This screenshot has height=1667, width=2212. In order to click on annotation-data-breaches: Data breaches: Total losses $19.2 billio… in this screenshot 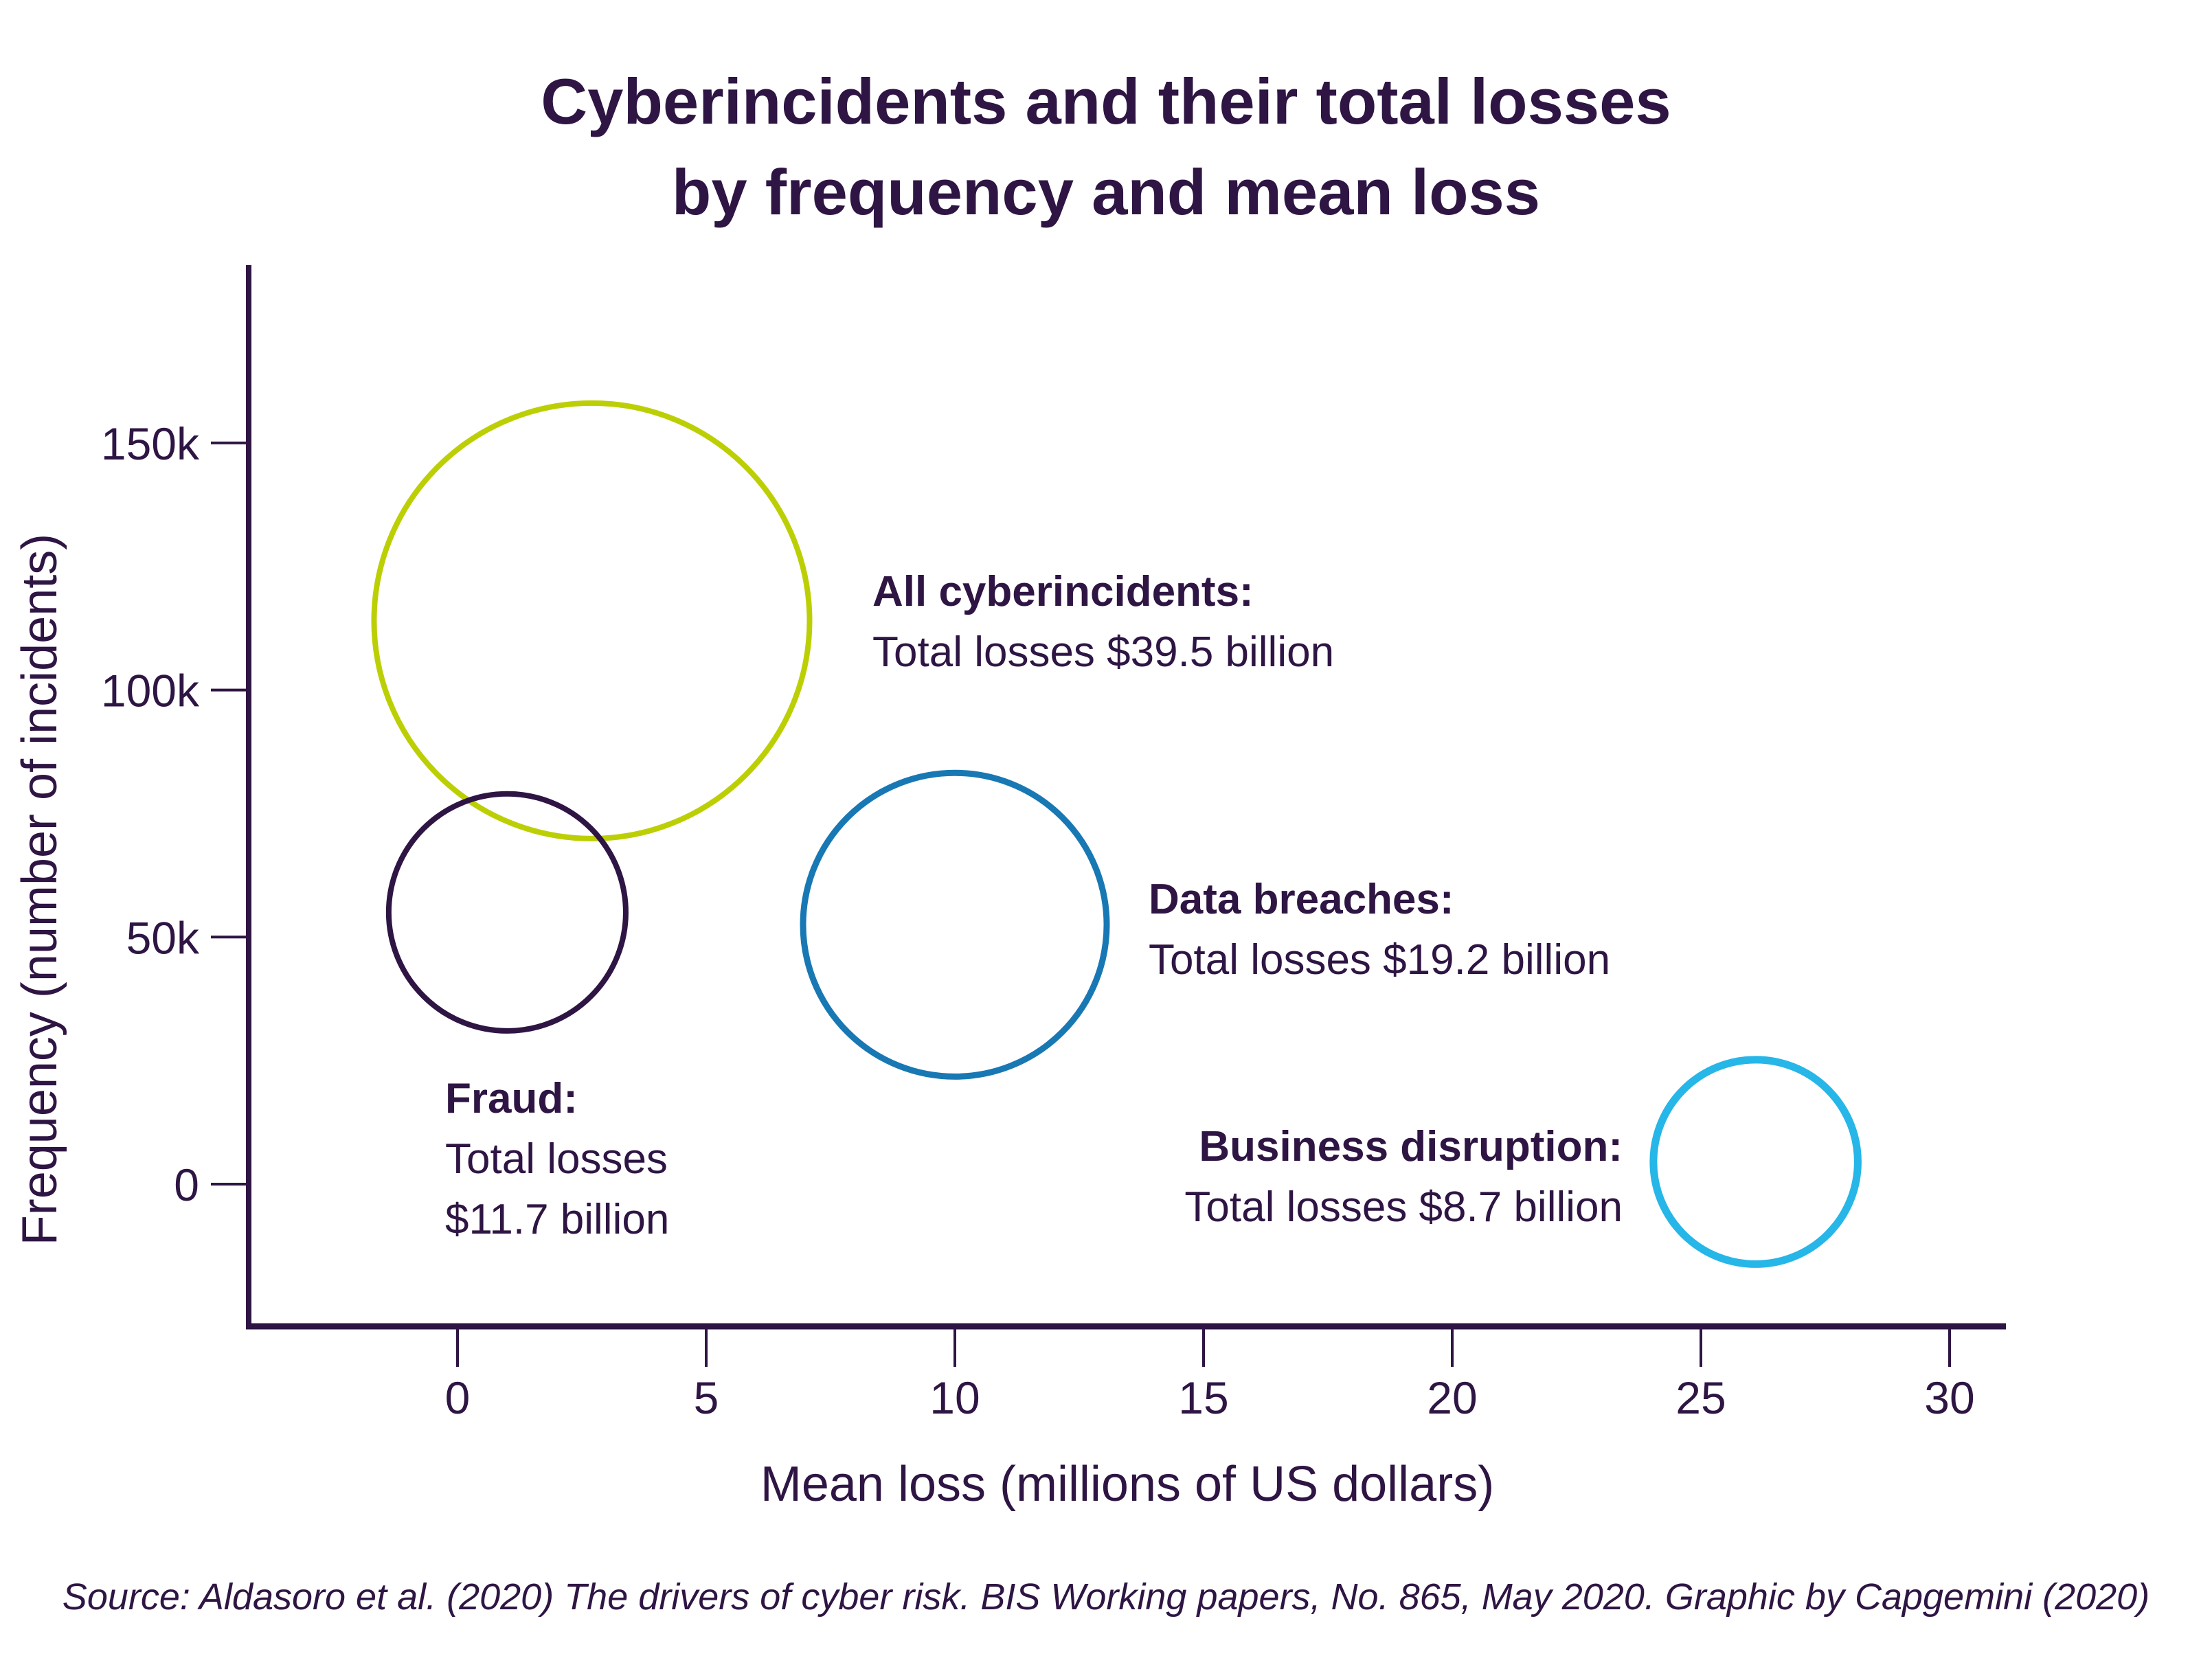, I will do `click(1379, 930)`.